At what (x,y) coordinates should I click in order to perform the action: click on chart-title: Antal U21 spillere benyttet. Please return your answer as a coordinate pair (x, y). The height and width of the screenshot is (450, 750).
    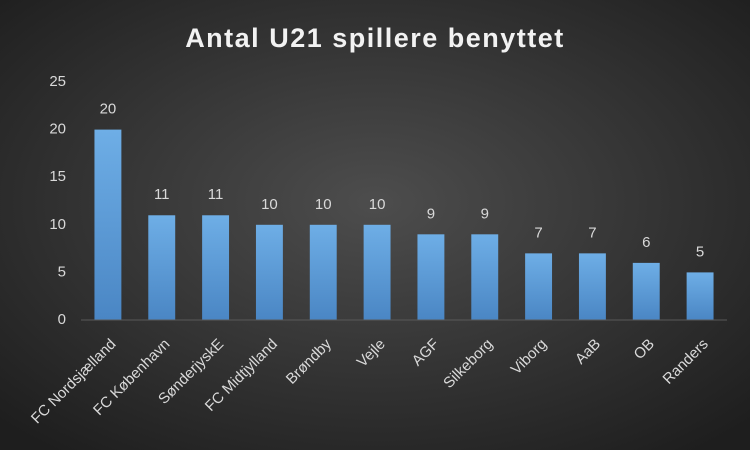
    Looking at the image, I should click on (375, 38).